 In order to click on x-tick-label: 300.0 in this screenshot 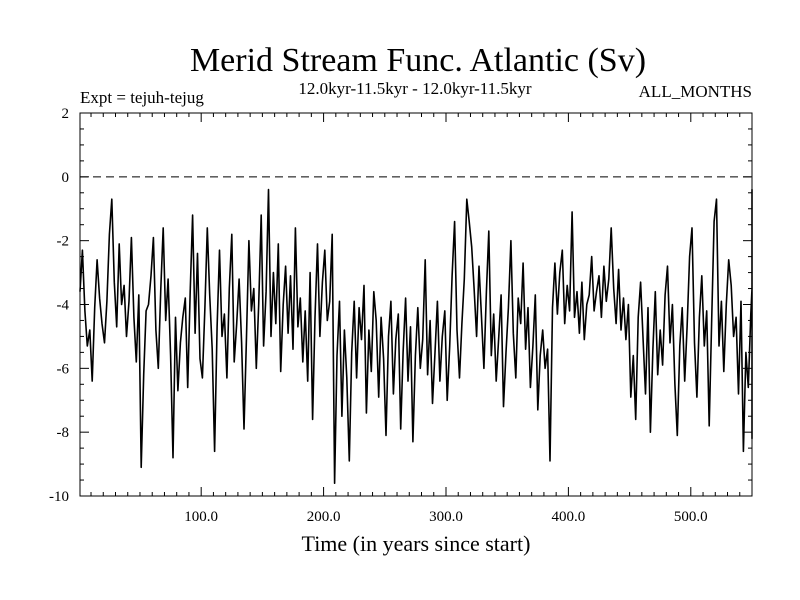, I will do `click(446, 517)`.